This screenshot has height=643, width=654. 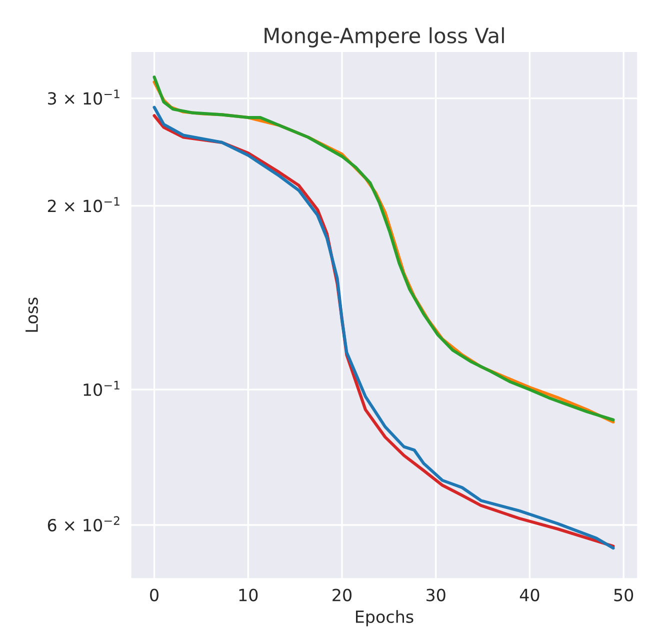 I want to click on y-tick-label: 3 × 10$^{−1}$, so click(x=84, y=97).